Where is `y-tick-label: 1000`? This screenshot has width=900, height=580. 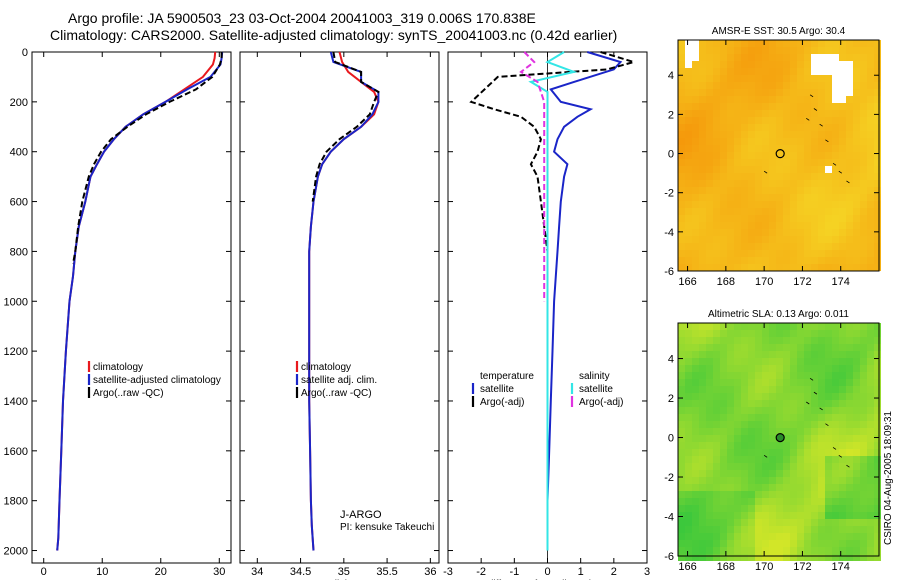
y-tick-label: 1000 is located at coordinates (16, 302).